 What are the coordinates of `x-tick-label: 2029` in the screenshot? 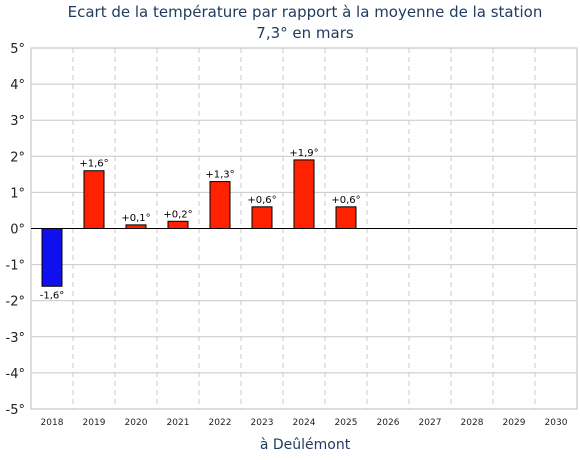 It's located at (514, 423).